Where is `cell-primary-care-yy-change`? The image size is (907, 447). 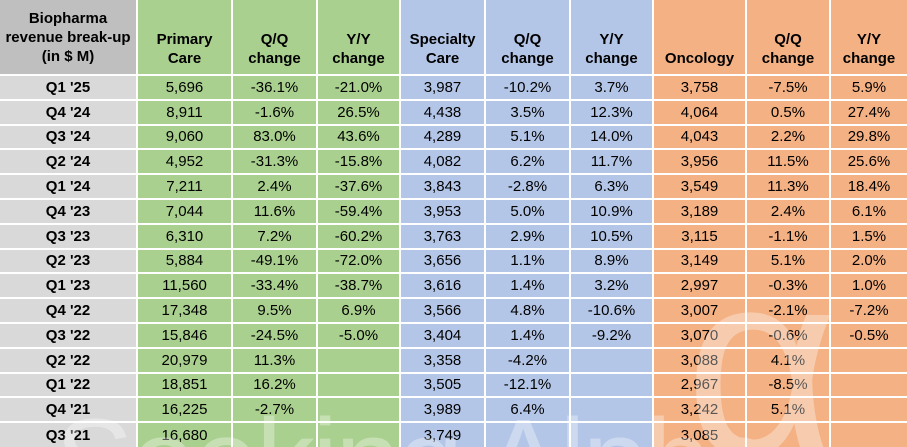 cell-primary-care-yy-change is located at coordinates (358, 385).